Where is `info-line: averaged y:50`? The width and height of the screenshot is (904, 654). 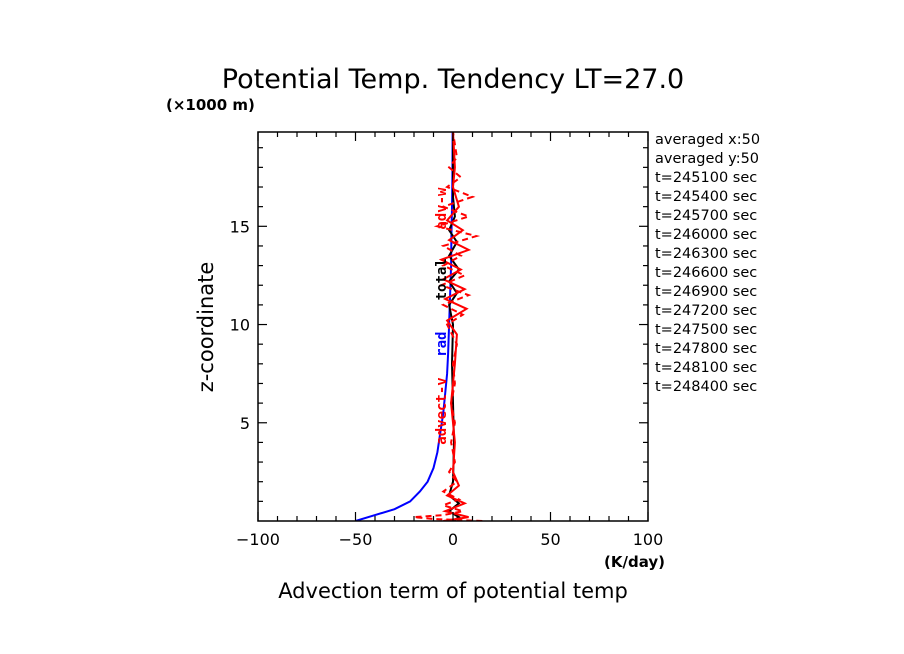
info-line: averaged y:50 is located at coordinates (707, 159).